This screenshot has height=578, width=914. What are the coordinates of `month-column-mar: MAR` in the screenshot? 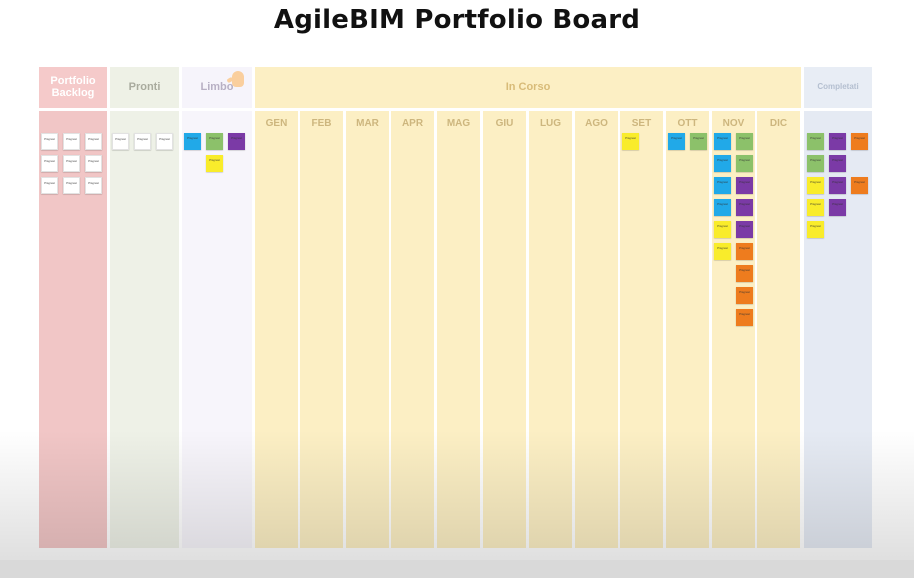 It's located at (367, 329).